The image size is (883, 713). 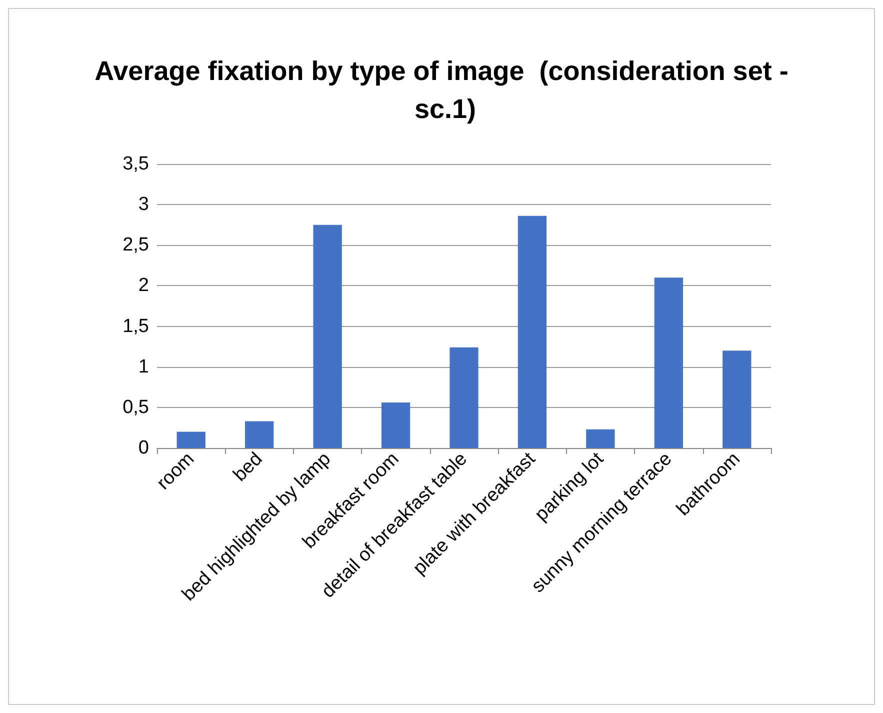 I want to click on x-tick-label: bed, so click(x=248, y=467).